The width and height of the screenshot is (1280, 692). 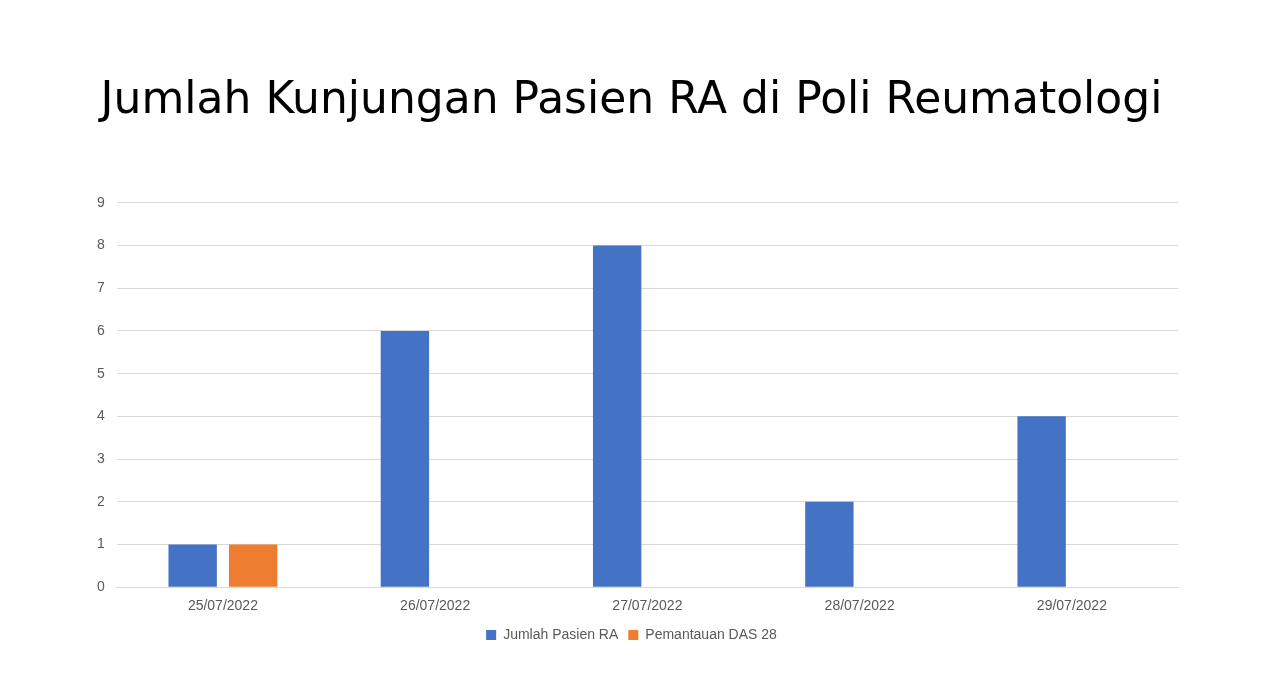 What do you see at coordinates (100, 457) in the screenshot?
I see `y-tick-label: 3` at bounding box center [100, 457].